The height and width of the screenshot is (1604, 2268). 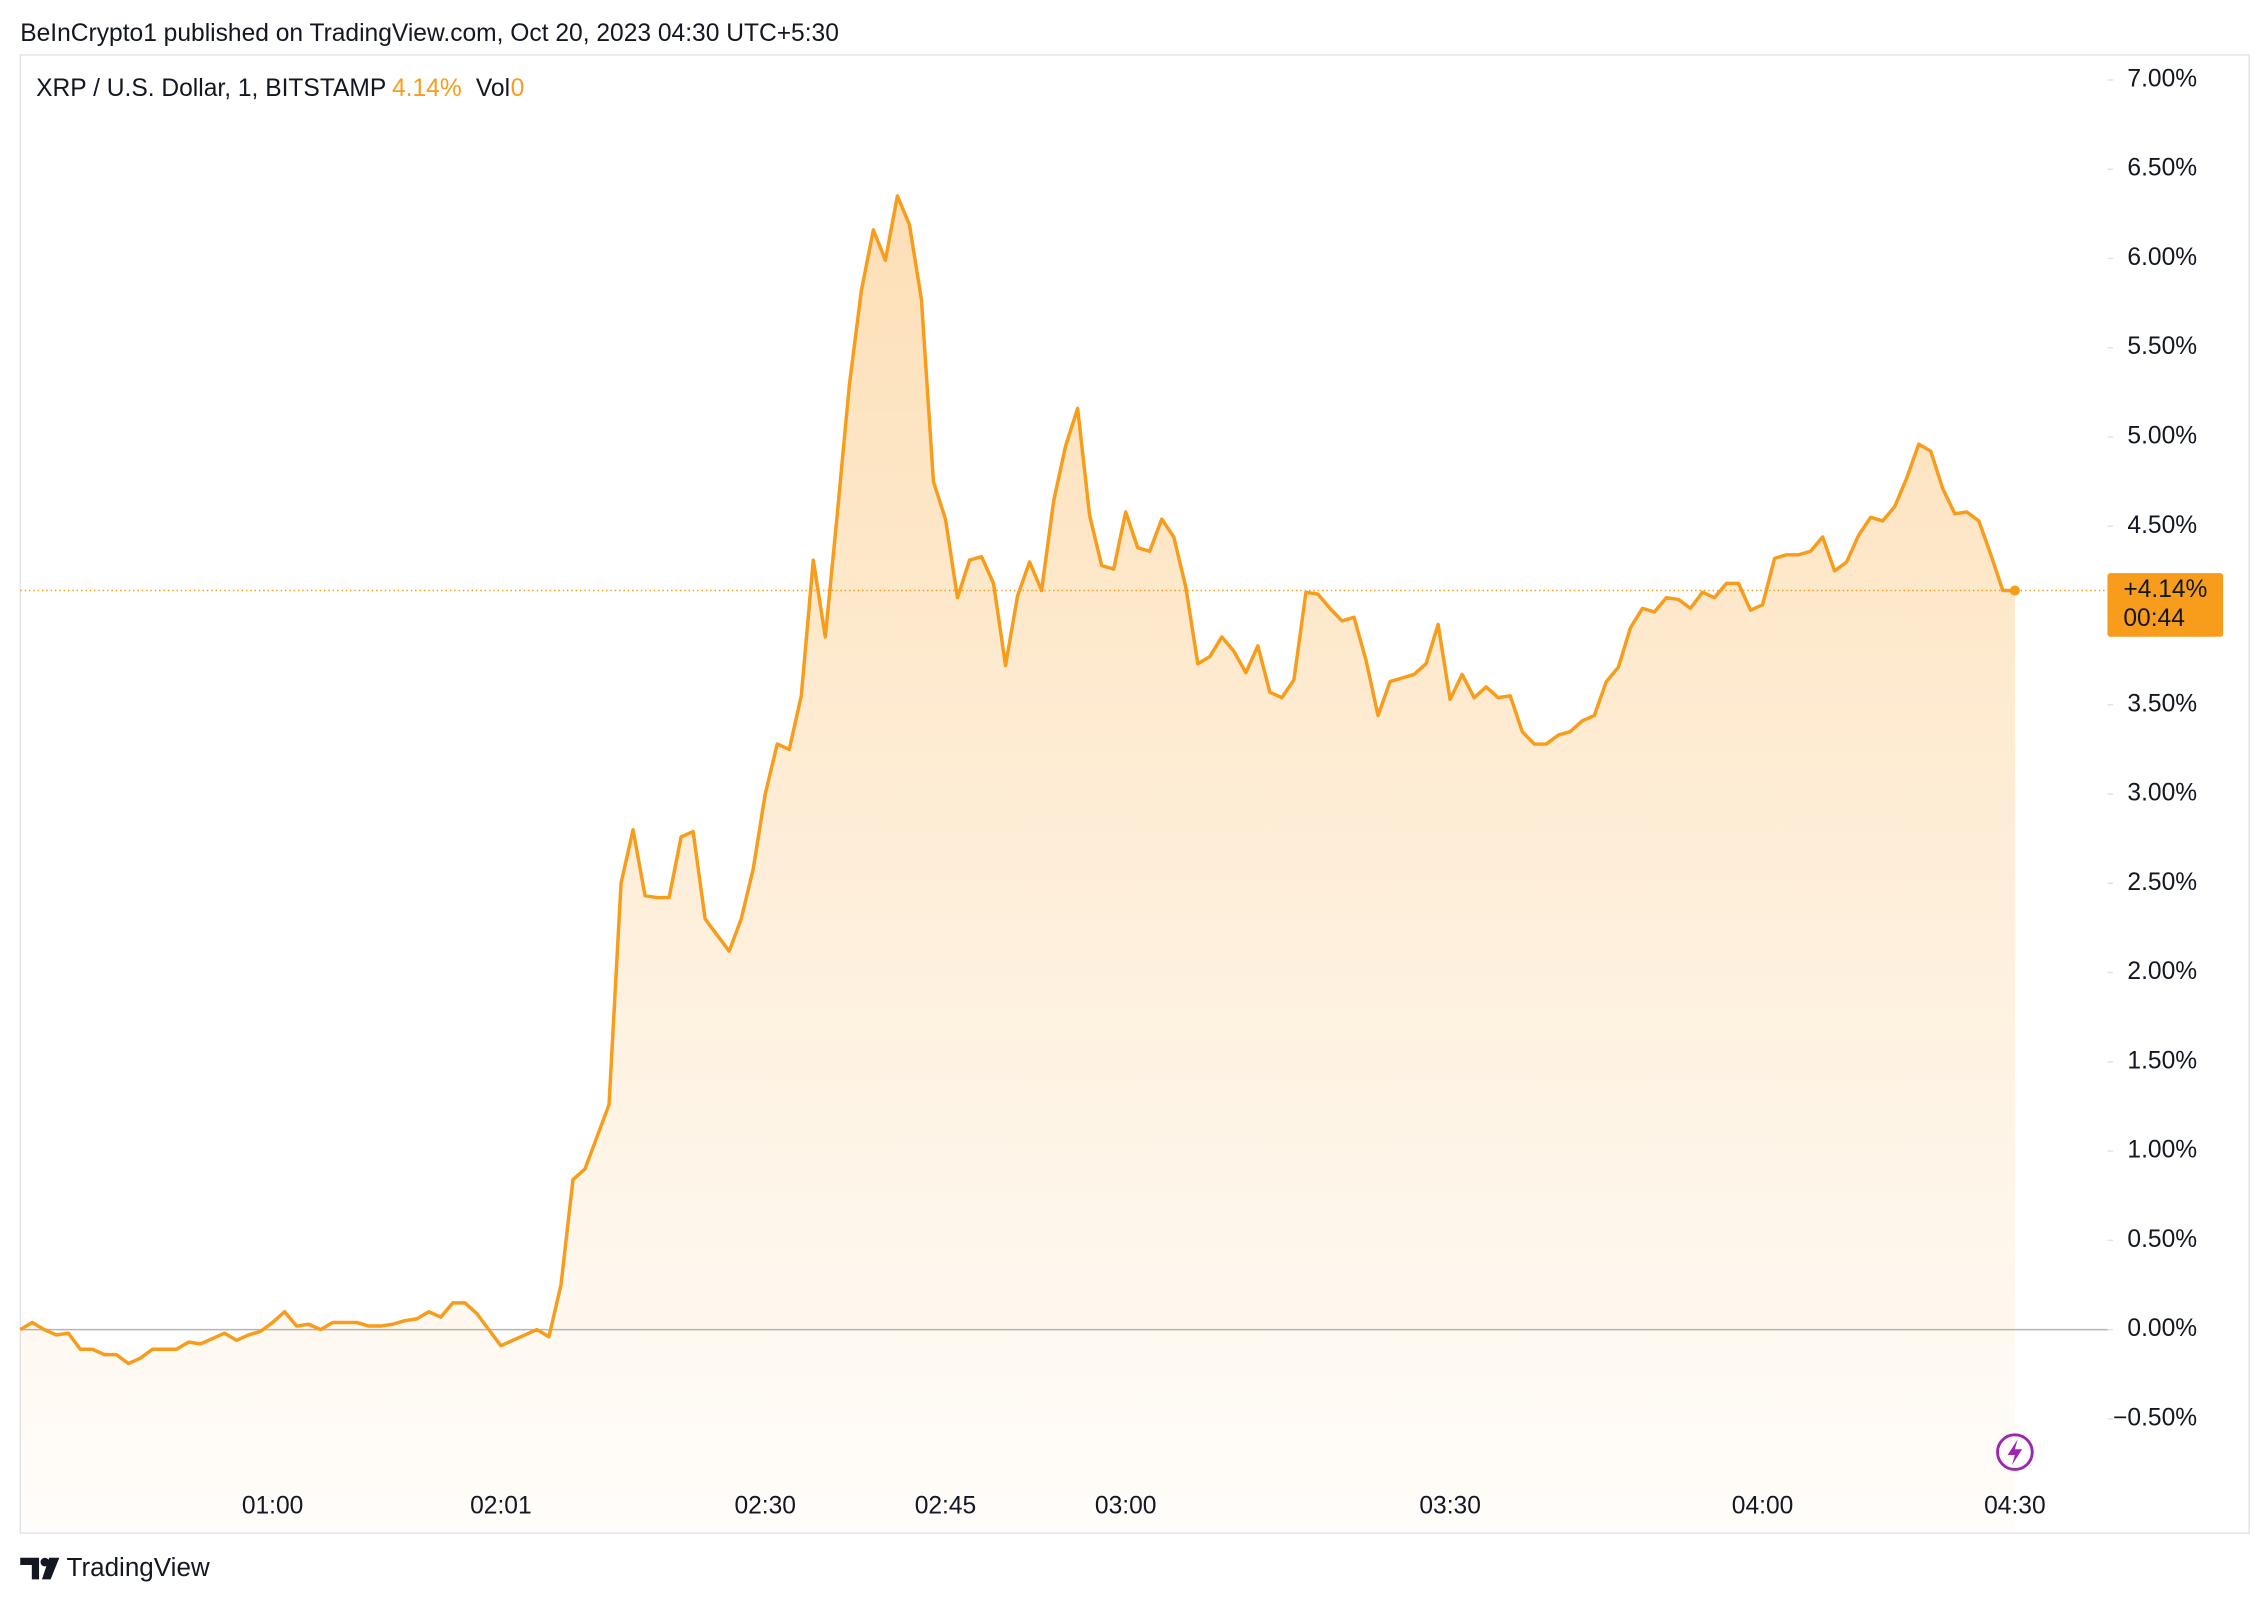 I want to click on y-tick-label: 4.50%, so click(x=2162, y=525).